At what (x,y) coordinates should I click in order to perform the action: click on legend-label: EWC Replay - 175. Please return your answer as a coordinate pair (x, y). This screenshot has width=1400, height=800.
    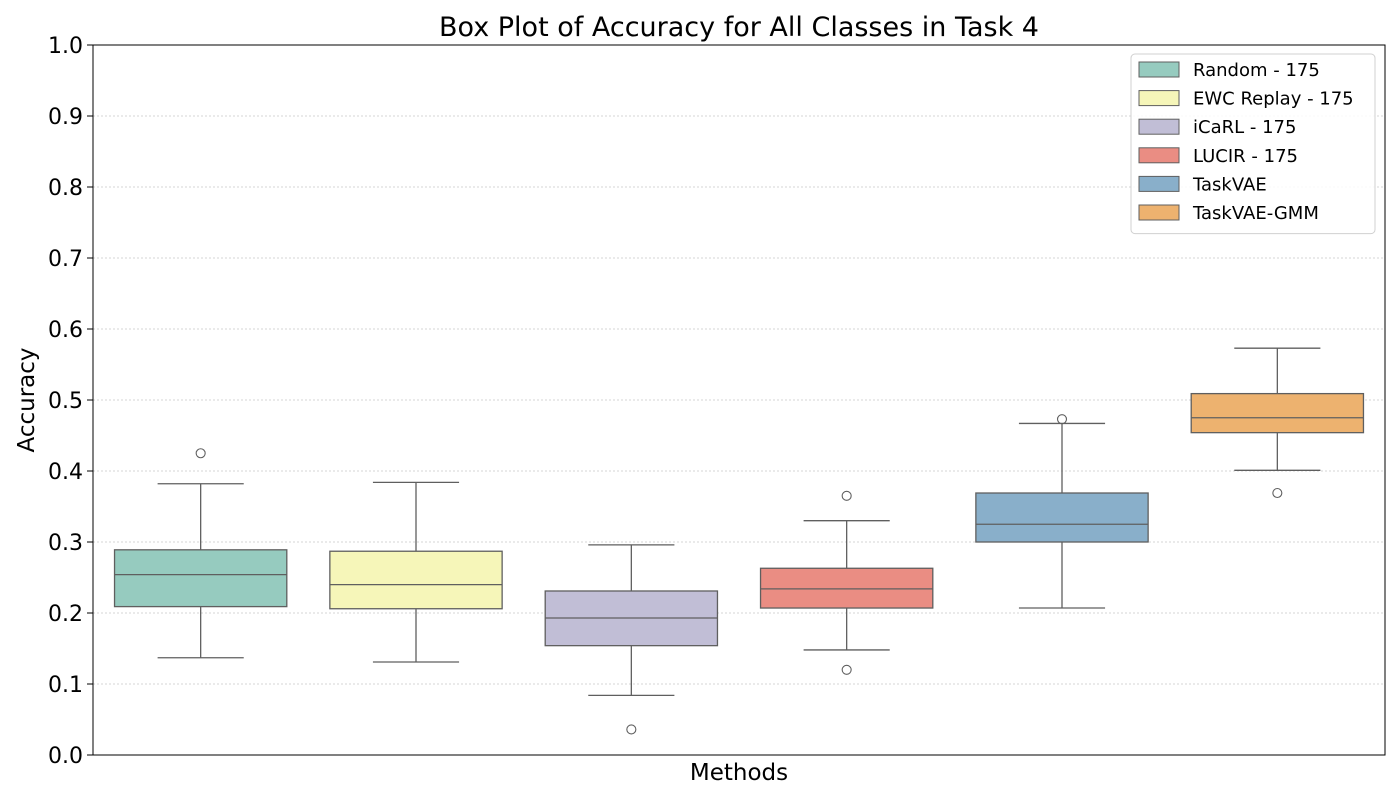
    Looking at the image, I should click on (1273, 99).